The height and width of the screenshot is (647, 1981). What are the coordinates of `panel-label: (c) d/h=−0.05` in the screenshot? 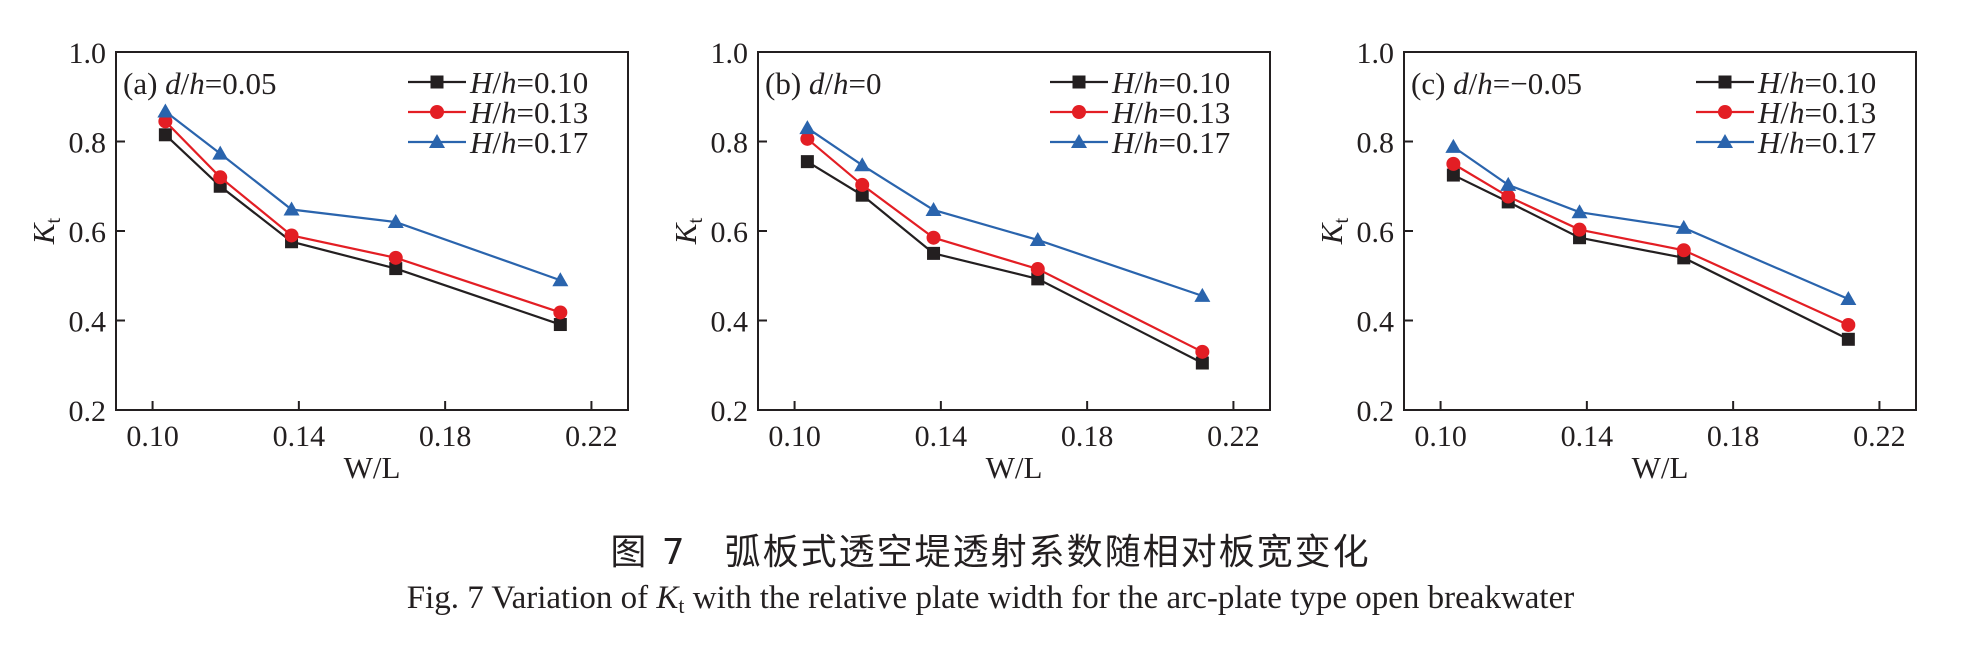 It's located at (1496, 83).